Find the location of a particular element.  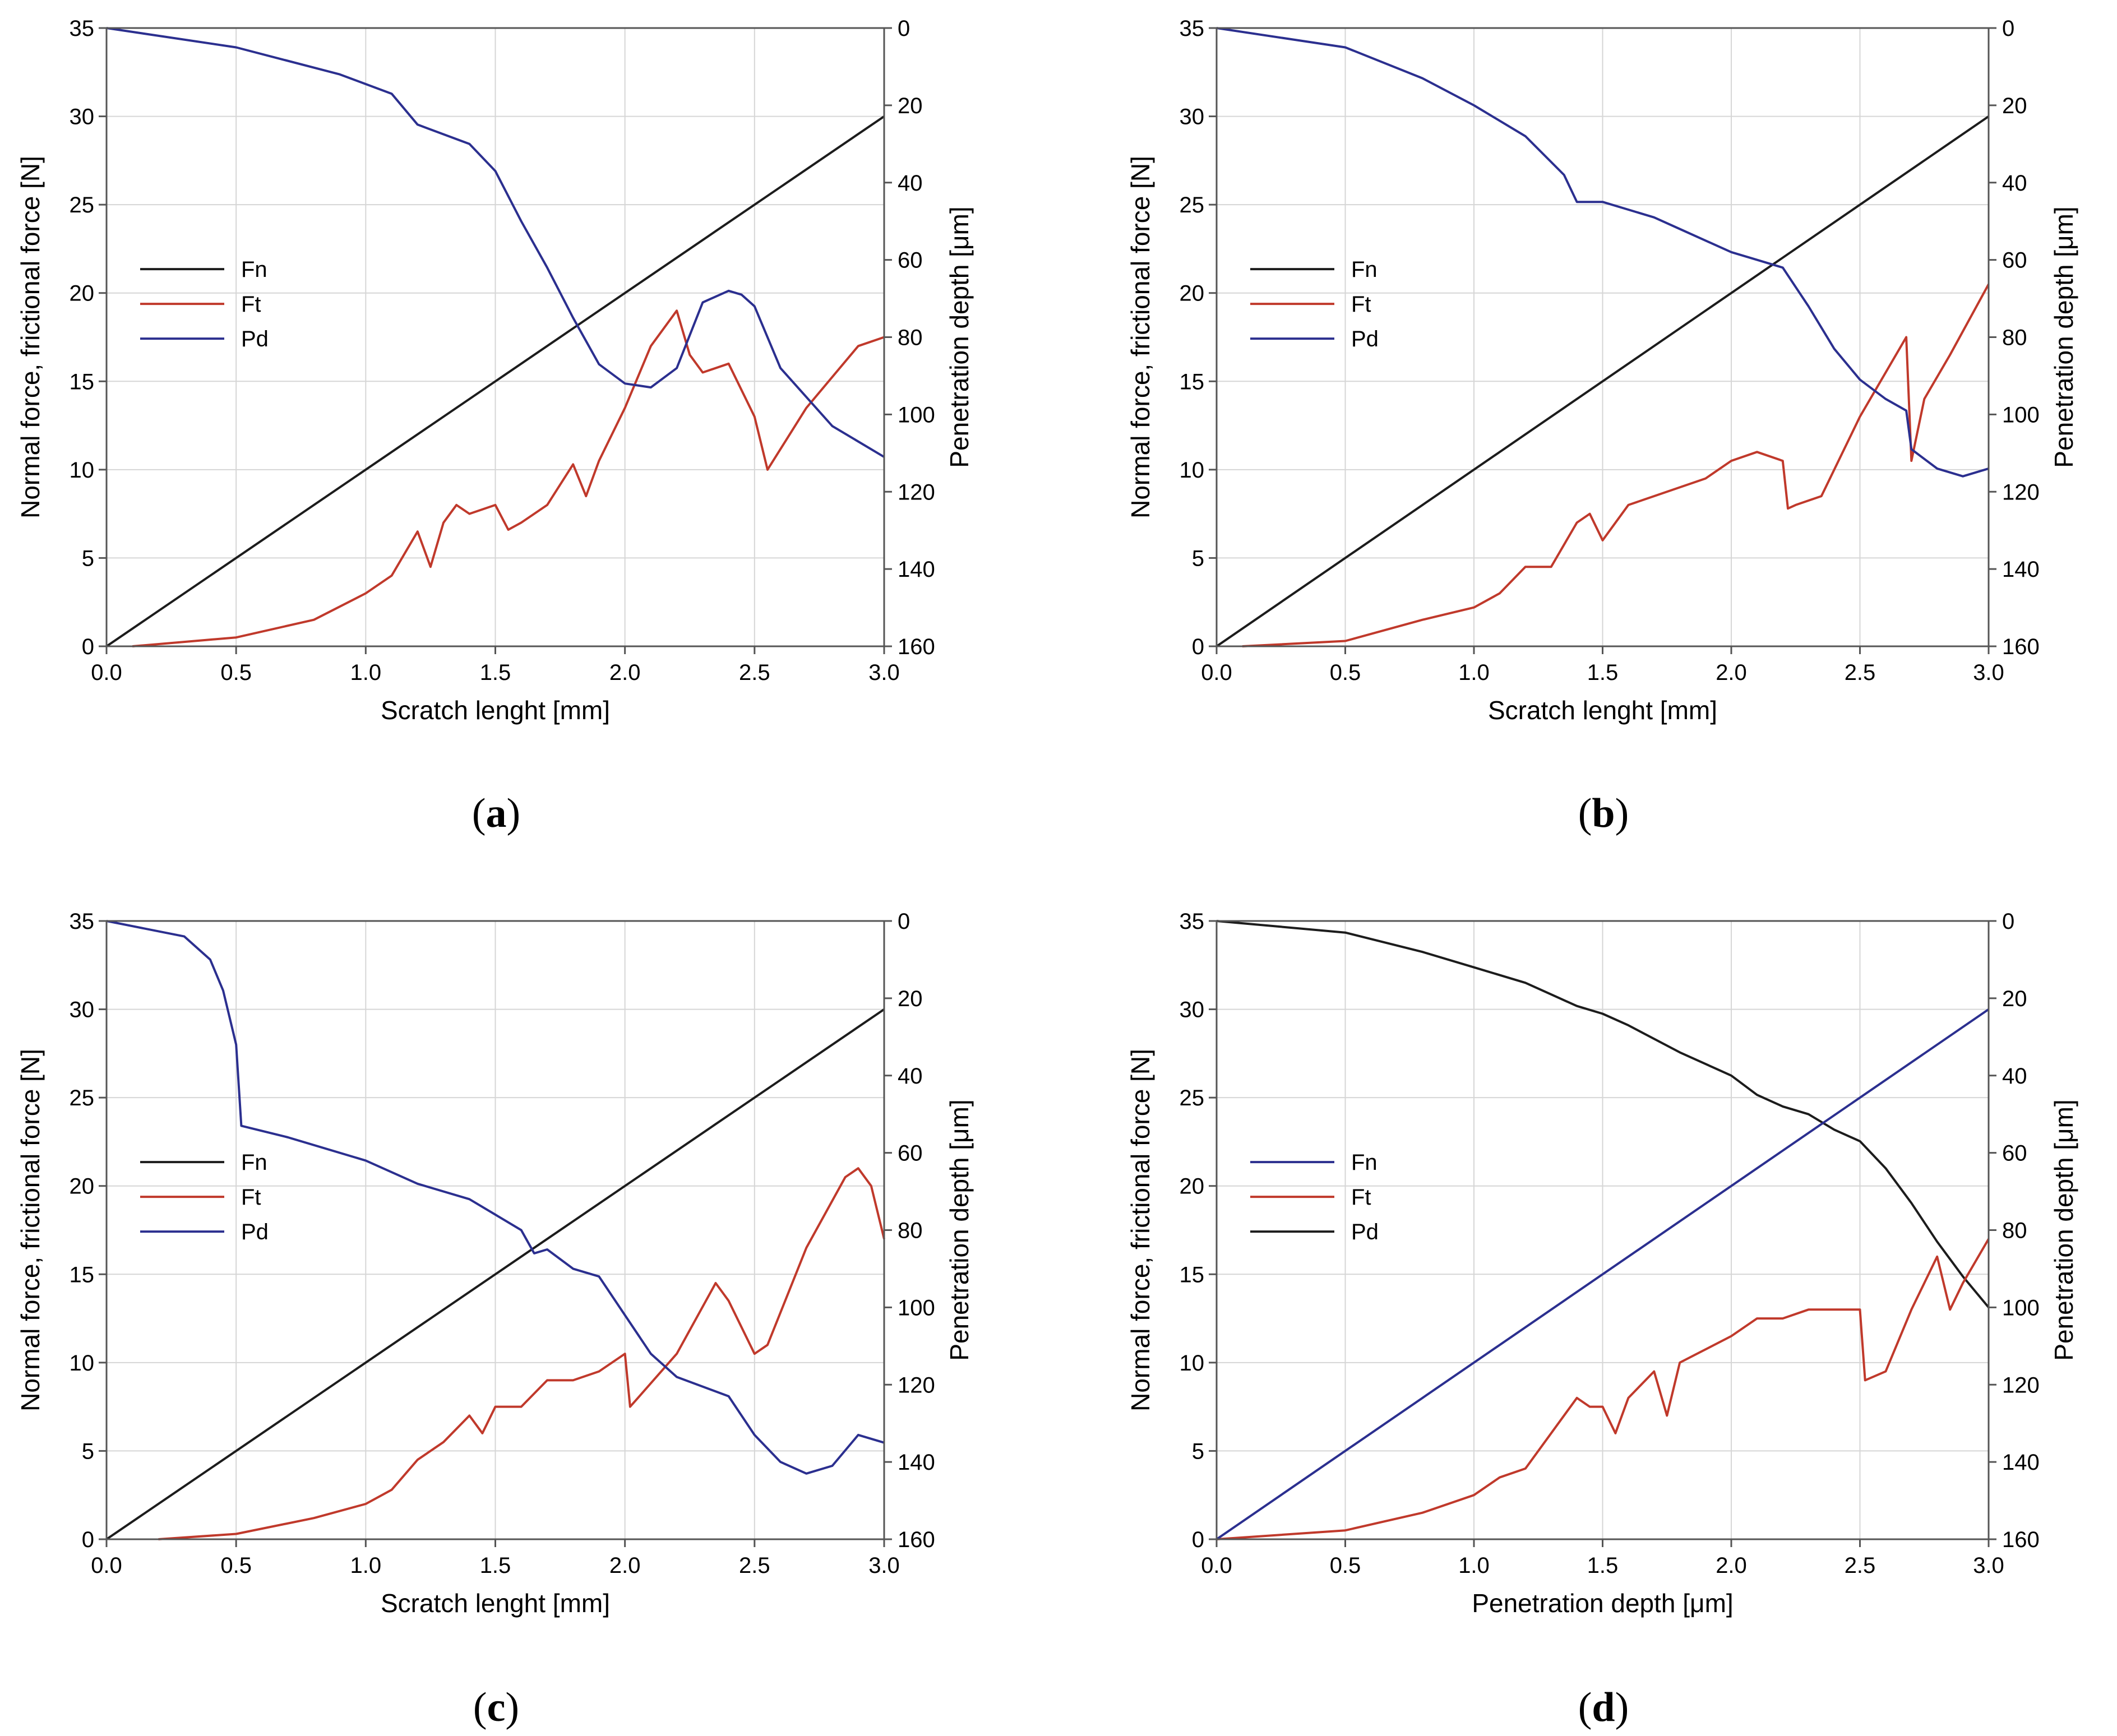

caption-letter: b is located at coordinates (1604, 813).